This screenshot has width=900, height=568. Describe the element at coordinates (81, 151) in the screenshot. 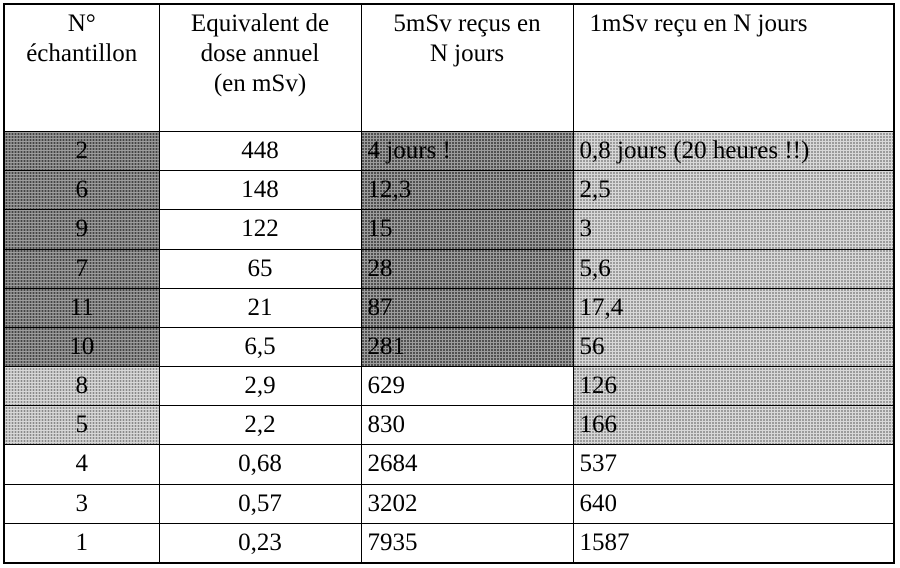

I see `table-cell: 2` at that location.